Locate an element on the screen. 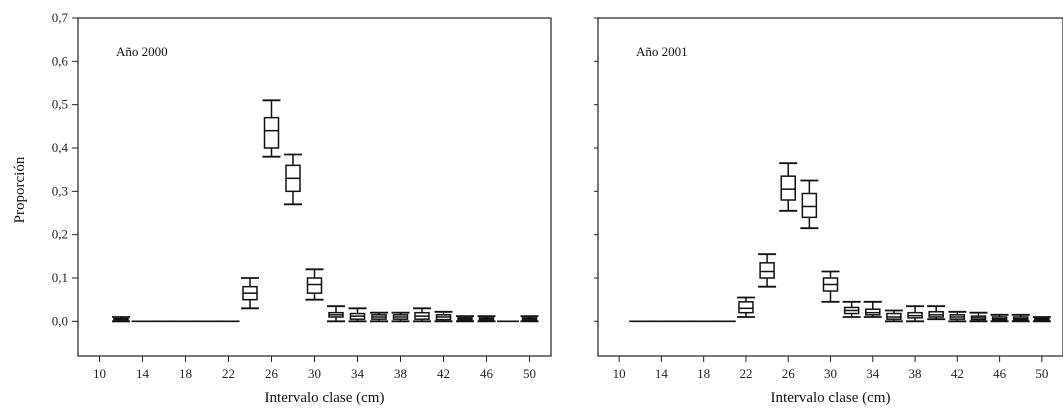  box-48cm is located at coordinates (1020, 318).